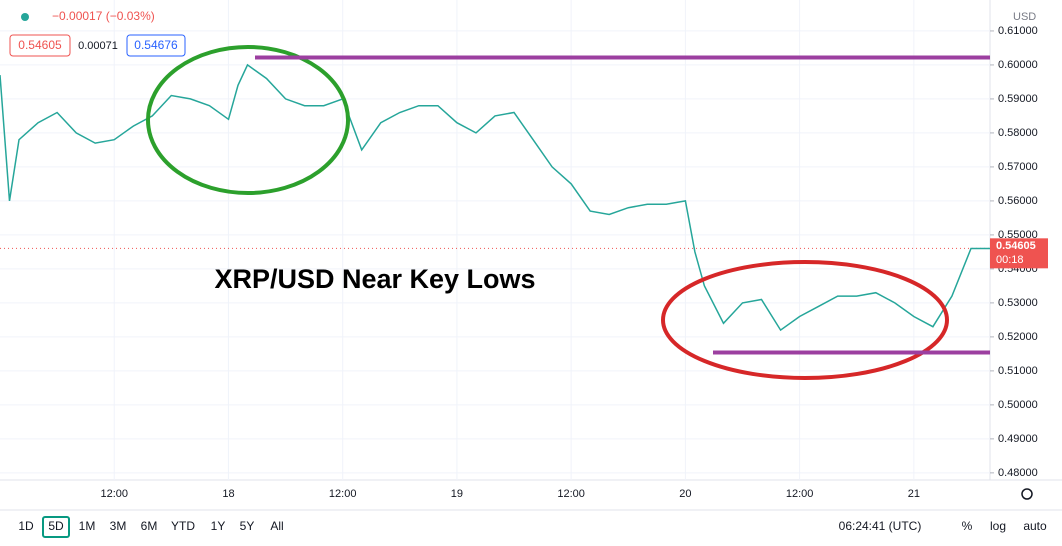 The image size is (1062, 546). Describe the element at coordinates (1018, 65) in the screenshot. I see `y-tick-label: 0.60000` at that location.